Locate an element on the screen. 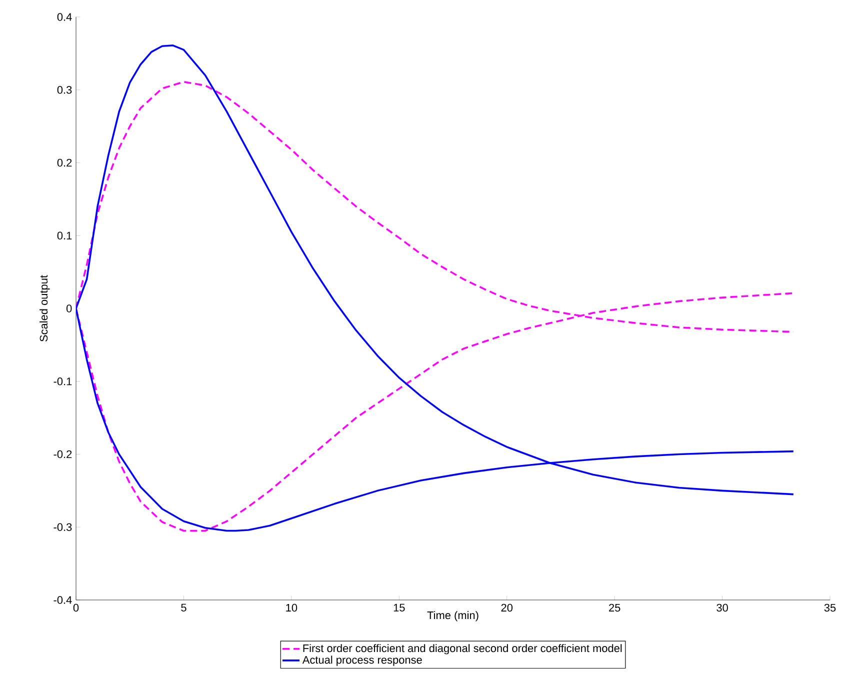  y-tick-label: -0.4 is located at coordinates (63, 600).